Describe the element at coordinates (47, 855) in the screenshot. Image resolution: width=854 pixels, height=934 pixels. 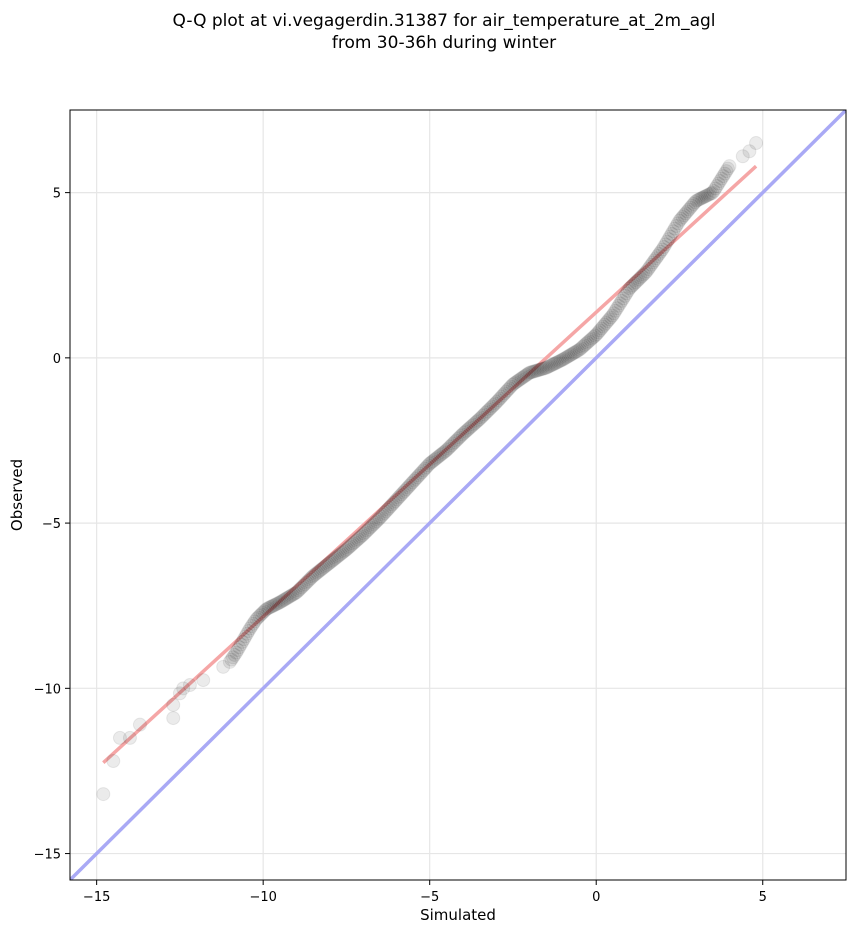
I see `y-tick-label: −15` at that location.